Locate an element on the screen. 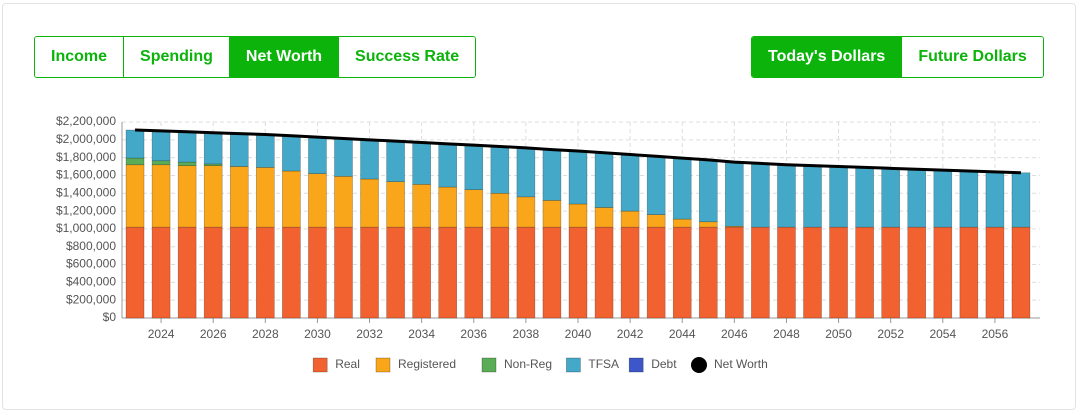 Image resolution: width=1080 pixels, height=415 pixels. x-tick-label: 2044 is located at coordinates (682, 334).